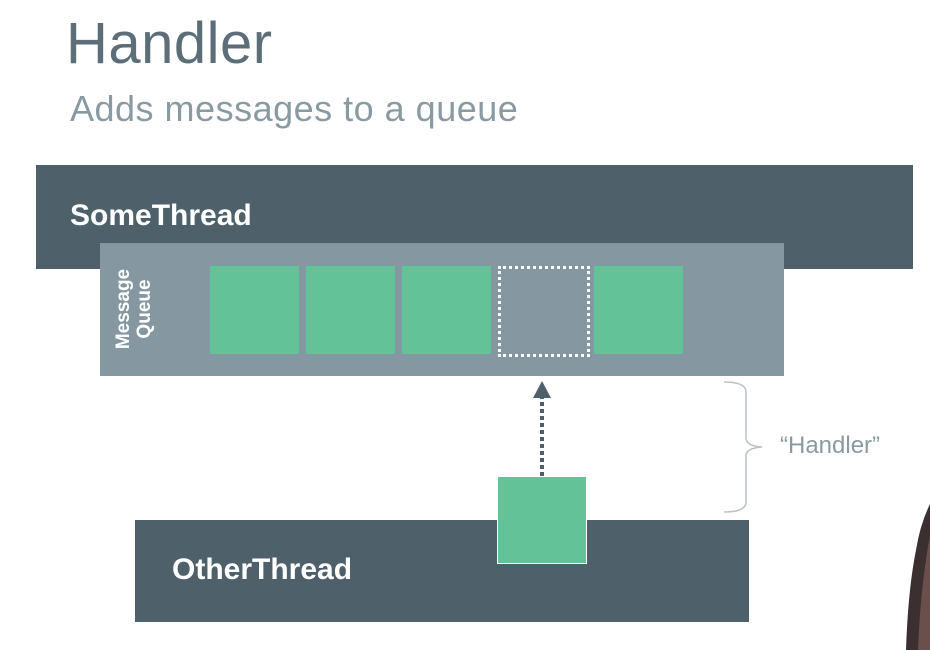 The height and width of the screenshot is (650, 930). I want to click on other-thread-block: OtherThread, so click(442, 571).